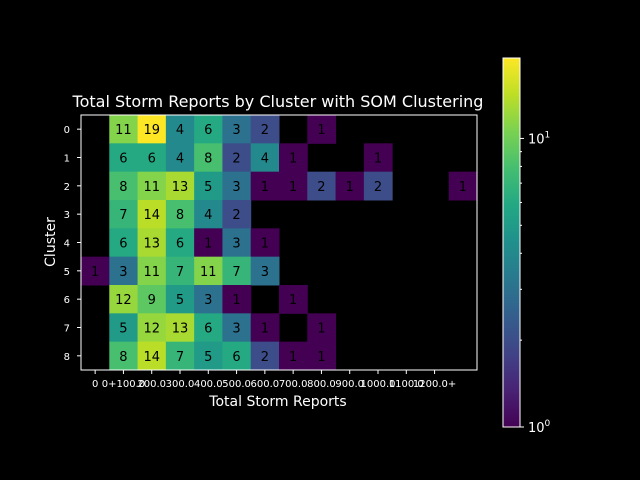  I want to click on x-tick-label: 0, so click(95, 384).